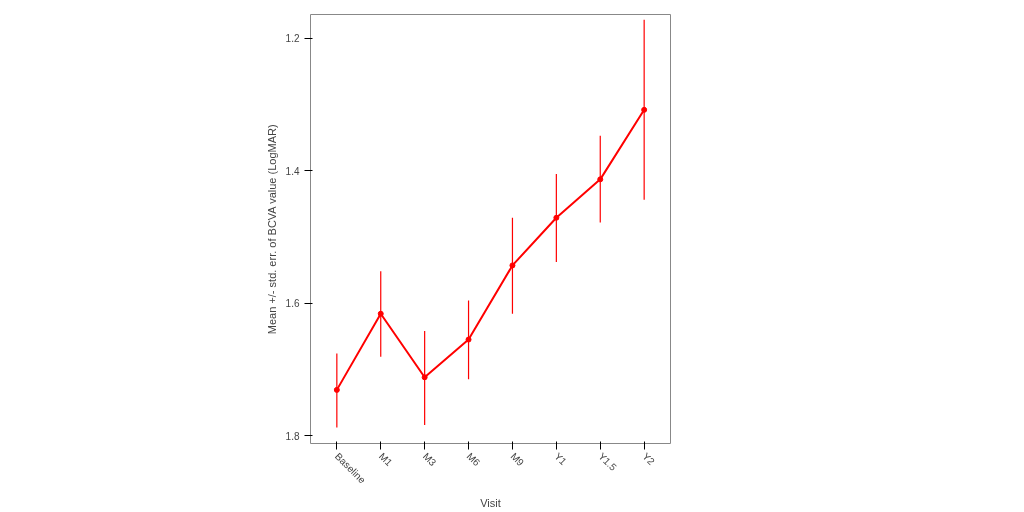 The height and width of the screenshot is (512, 1024). I want to click on x-tick-label: M6, so click(473, 459).